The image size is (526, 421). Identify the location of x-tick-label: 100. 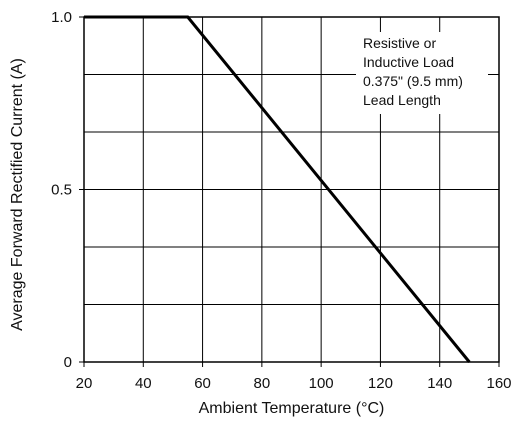
(321, 383).